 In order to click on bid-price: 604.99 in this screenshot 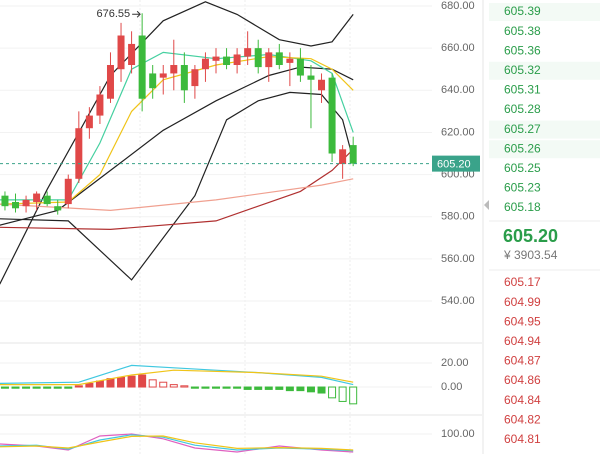, I will do `click(522, 302)`.